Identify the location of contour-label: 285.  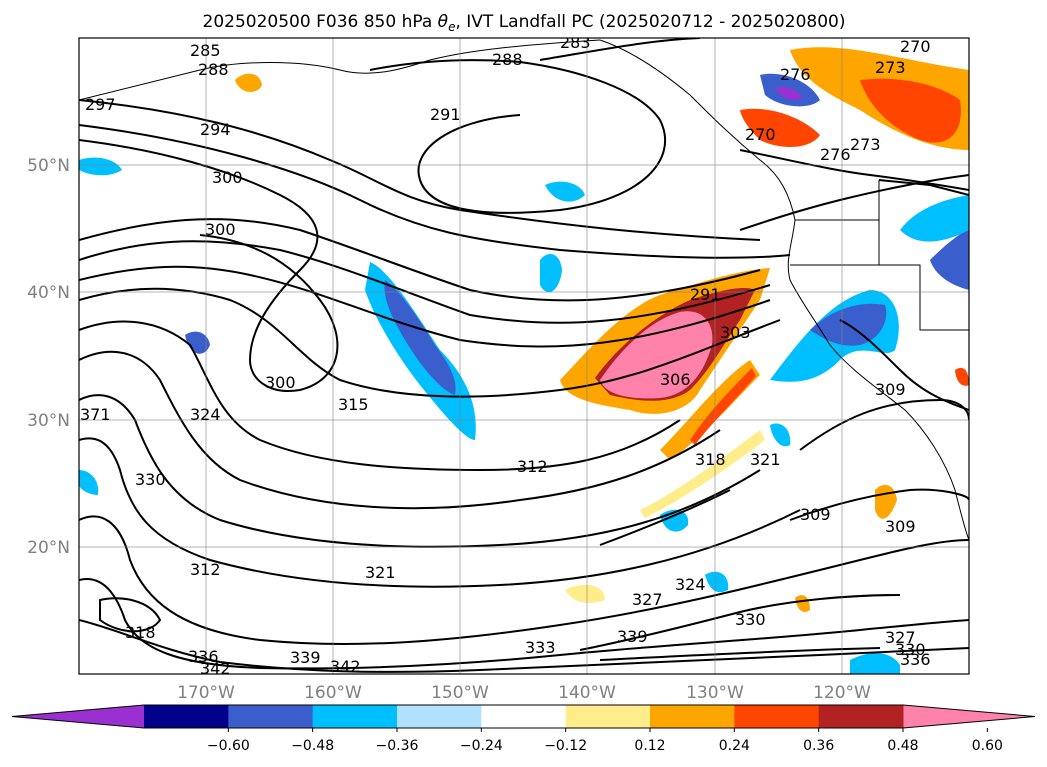
(205, 50).